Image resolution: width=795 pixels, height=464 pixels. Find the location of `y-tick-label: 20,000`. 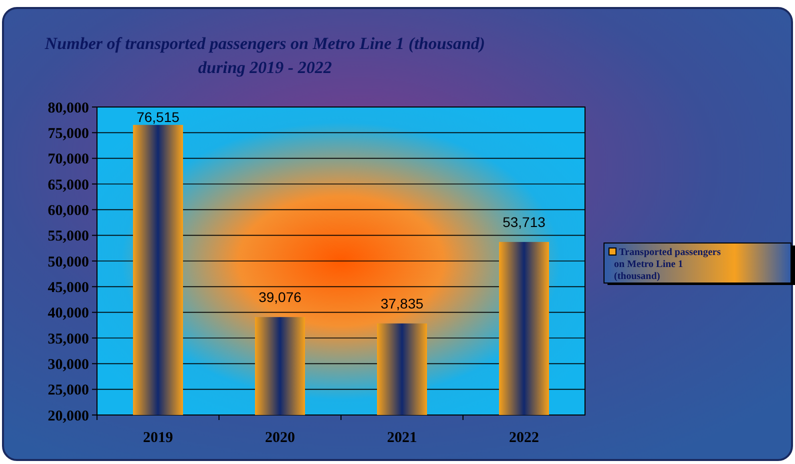

y-tick-label: 20,000 is located at coordinates (68, 416).